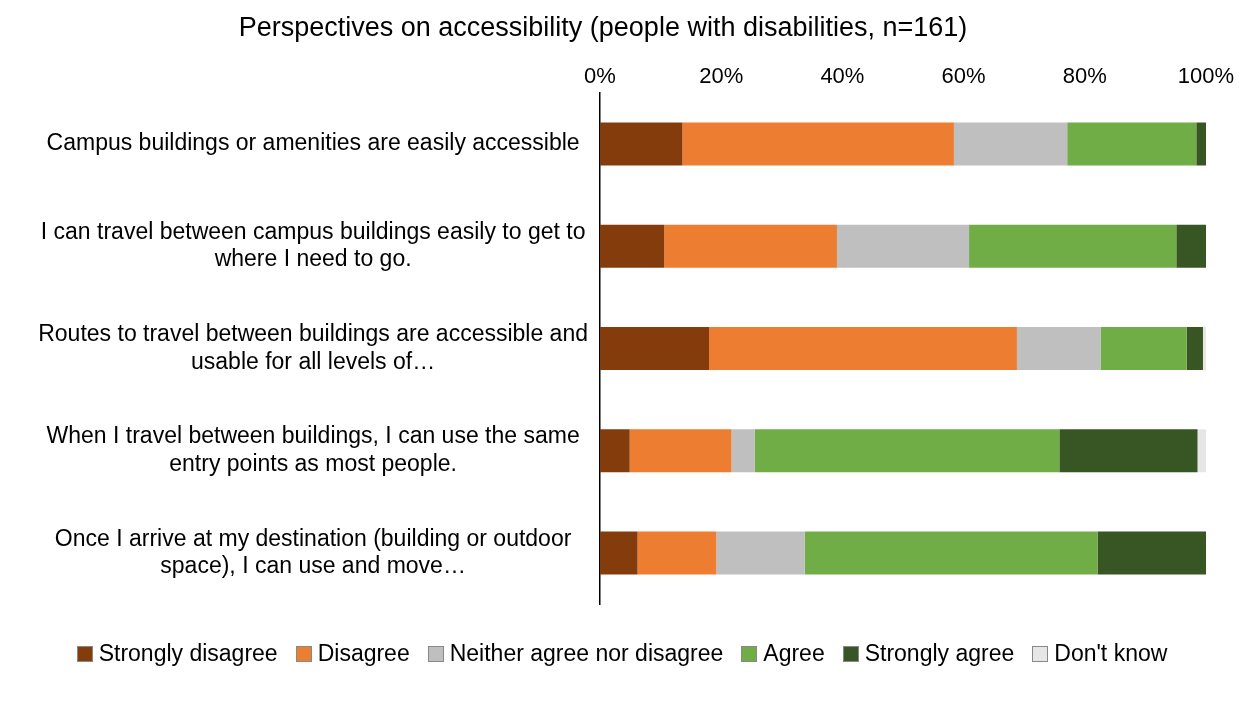 This screenshot has width=1244, height=708. What do you see at coordinates (1206, 75) in the screenshot?
I see `x-tick-label: 100%` at bounding box center [1206, 75].